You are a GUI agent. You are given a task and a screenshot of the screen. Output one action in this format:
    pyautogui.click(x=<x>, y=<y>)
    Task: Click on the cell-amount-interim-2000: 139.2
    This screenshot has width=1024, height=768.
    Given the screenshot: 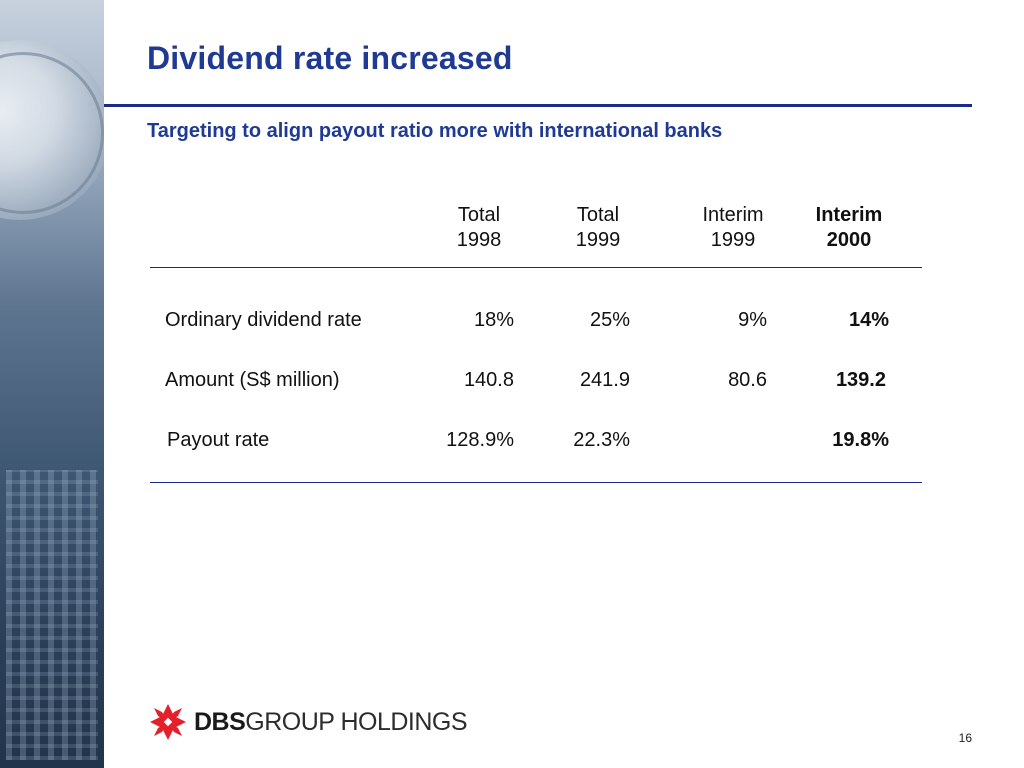 What is the action you would take?
    pyautogui.click(x=860, y=380)
    